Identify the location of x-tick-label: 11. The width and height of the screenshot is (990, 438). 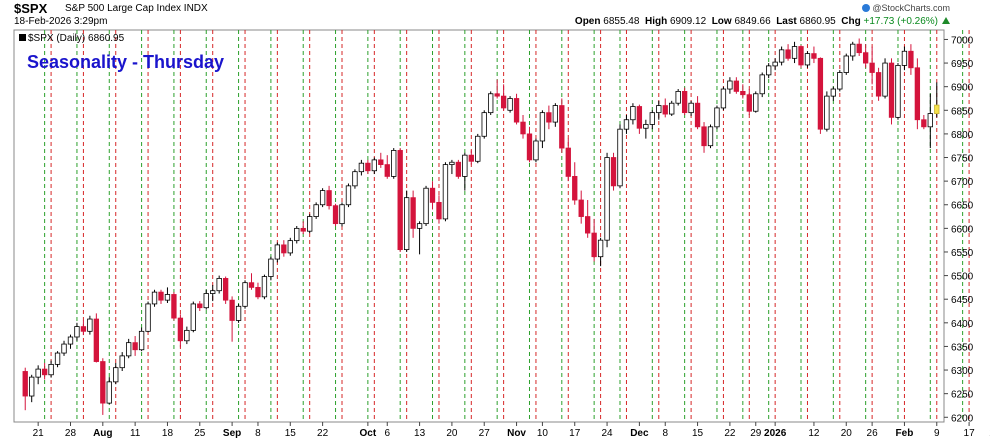
(135, 433).